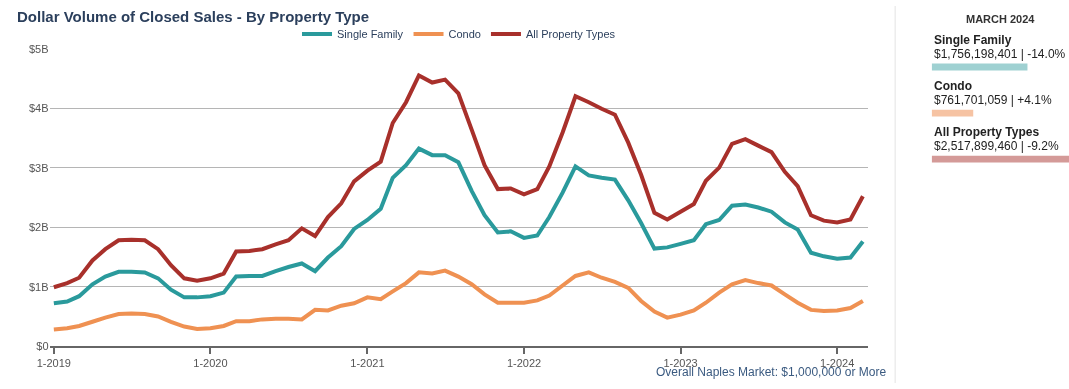 The image size is (1069, 389). I want to click on y-tick-label: Condo, so click(953, 86).